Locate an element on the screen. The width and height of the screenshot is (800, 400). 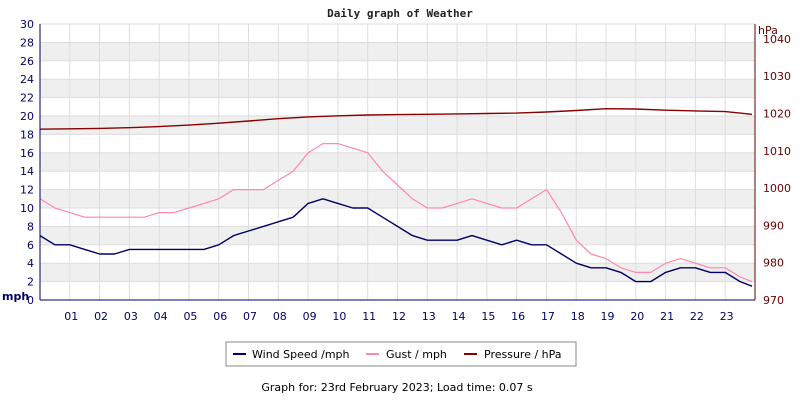
legend-label-pressure: Pressure / hPa is located at coordinates (523, 354).